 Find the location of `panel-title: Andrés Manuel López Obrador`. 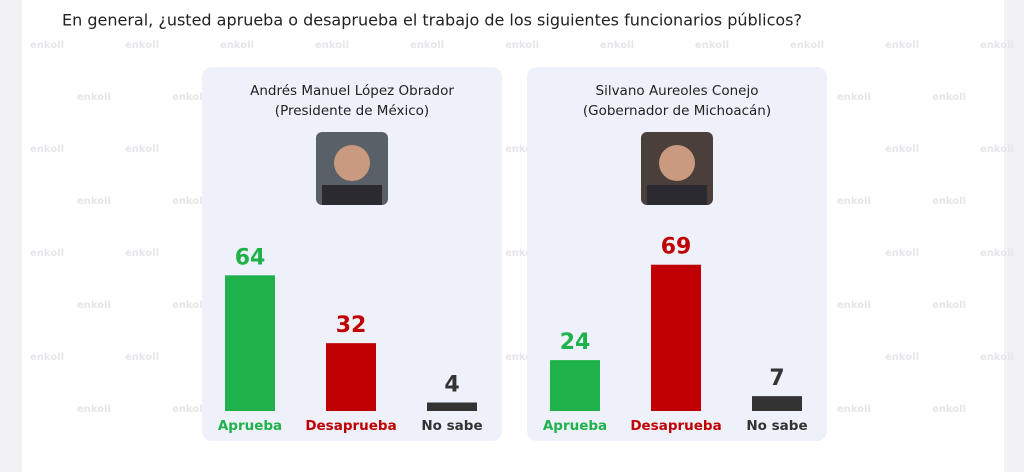

panel-title: Andrés Manuel López Obrador is located at coordinates (352, 91).